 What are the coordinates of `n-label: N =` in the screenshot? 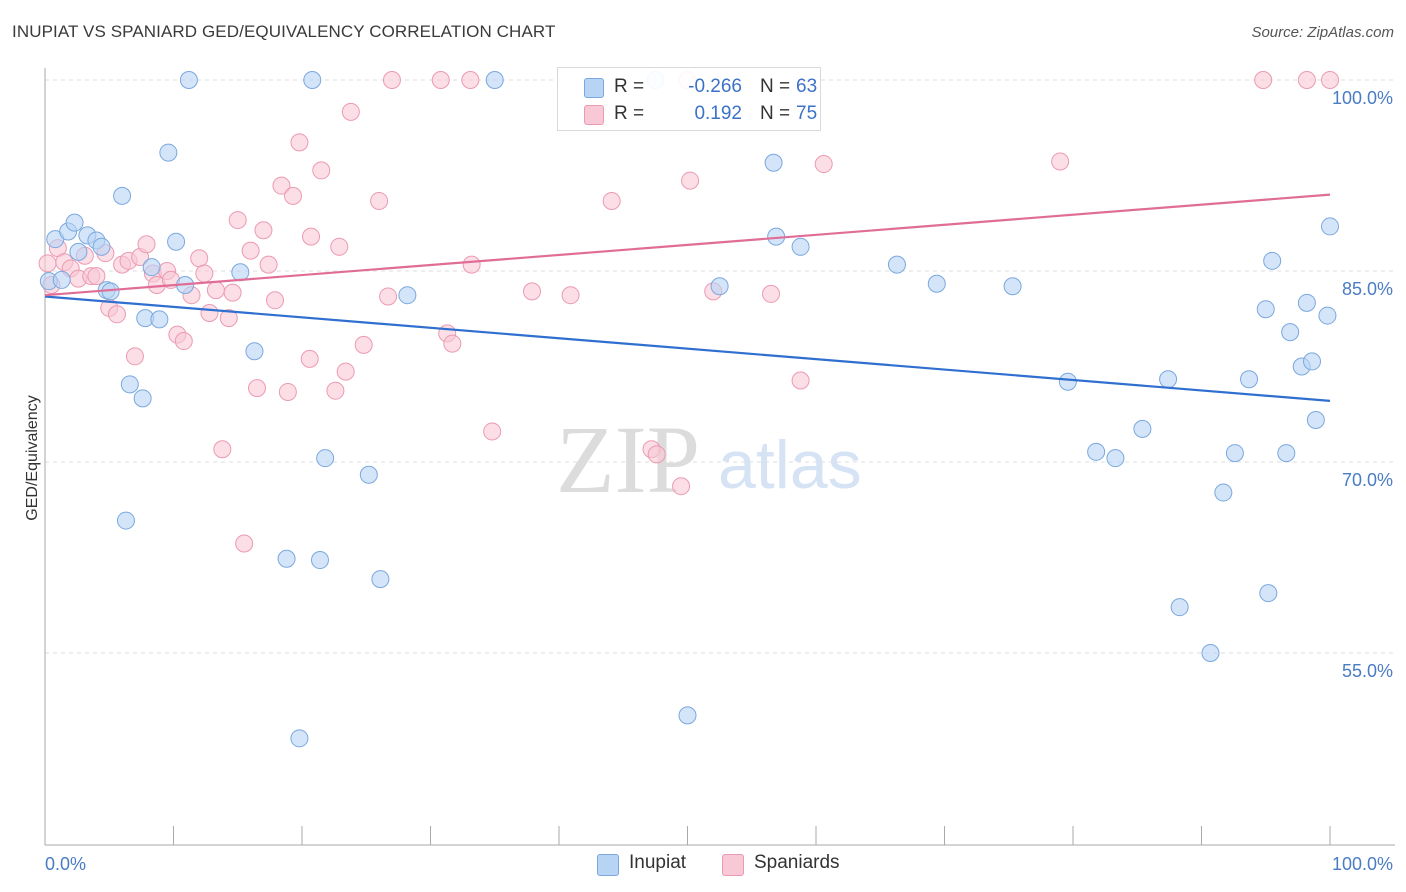 It's located at (775, 86).